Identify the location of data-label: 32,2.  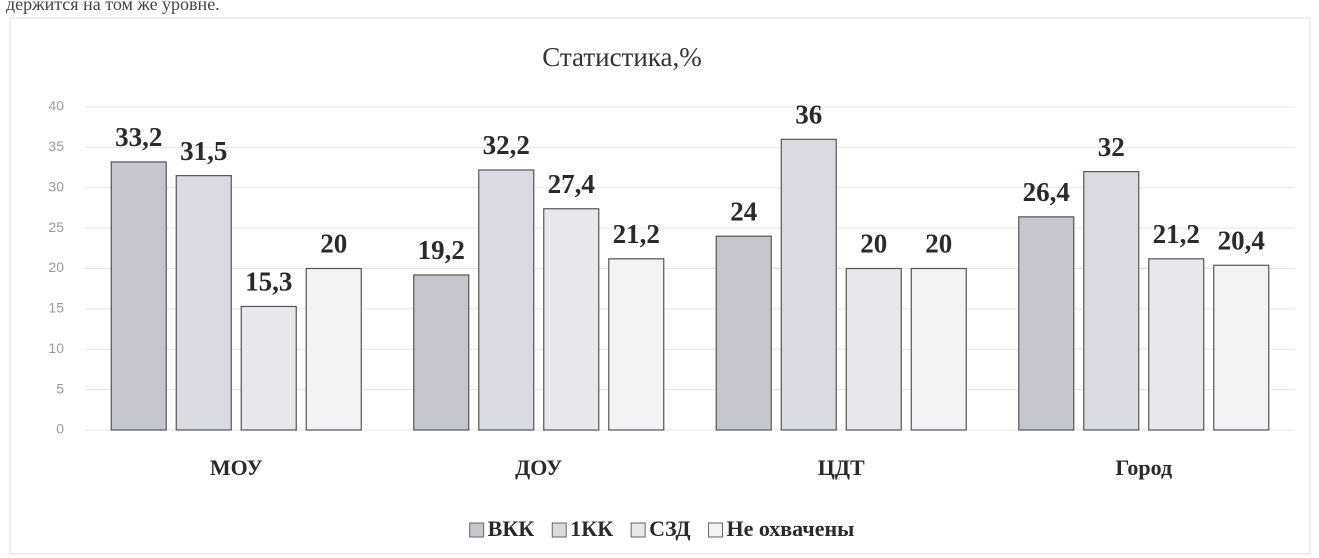
(506, 145).